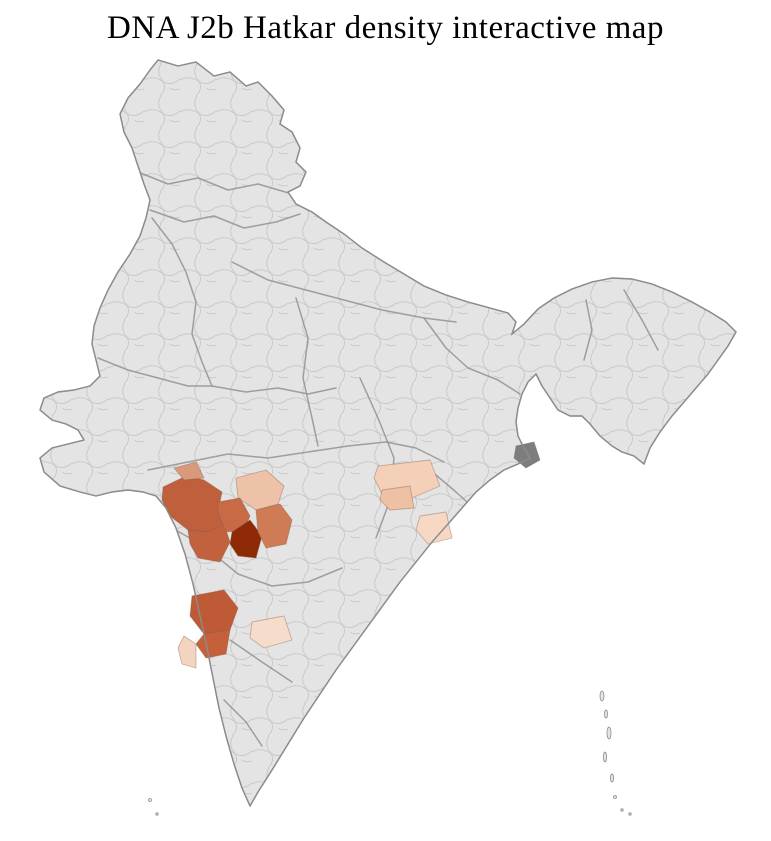  Describe the element at coordinates (260, 490) in the screenshot. I see `district-west-peach` at that location.